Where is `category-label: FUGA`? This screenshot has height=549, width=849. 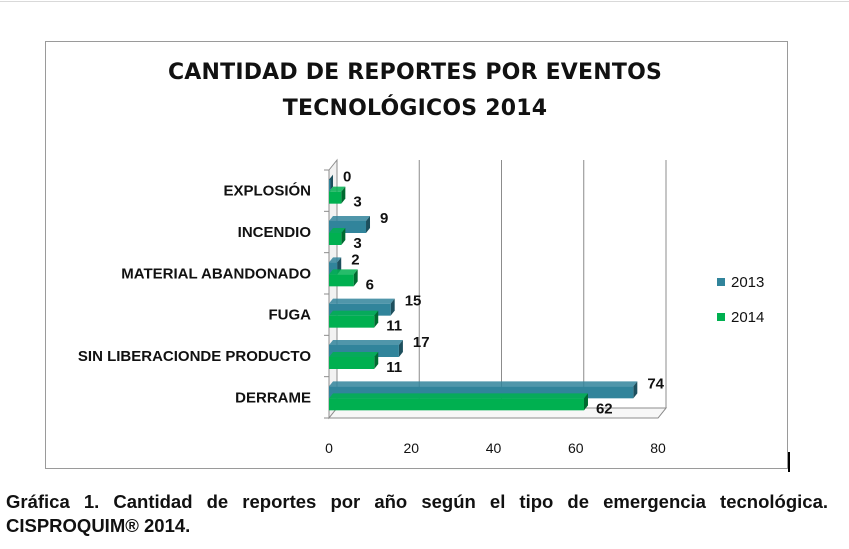 category-label: FUGA is located at coordinates (290, 315).